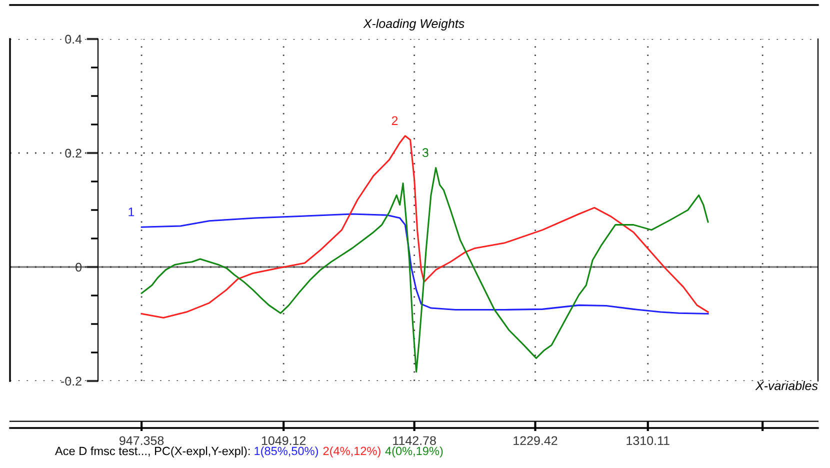 The height and width of the screenshot is (468, 830). Describe the element at coordinates (413, 24) in the screenshot. I see `chart-title: X-loading Weights` at that location.